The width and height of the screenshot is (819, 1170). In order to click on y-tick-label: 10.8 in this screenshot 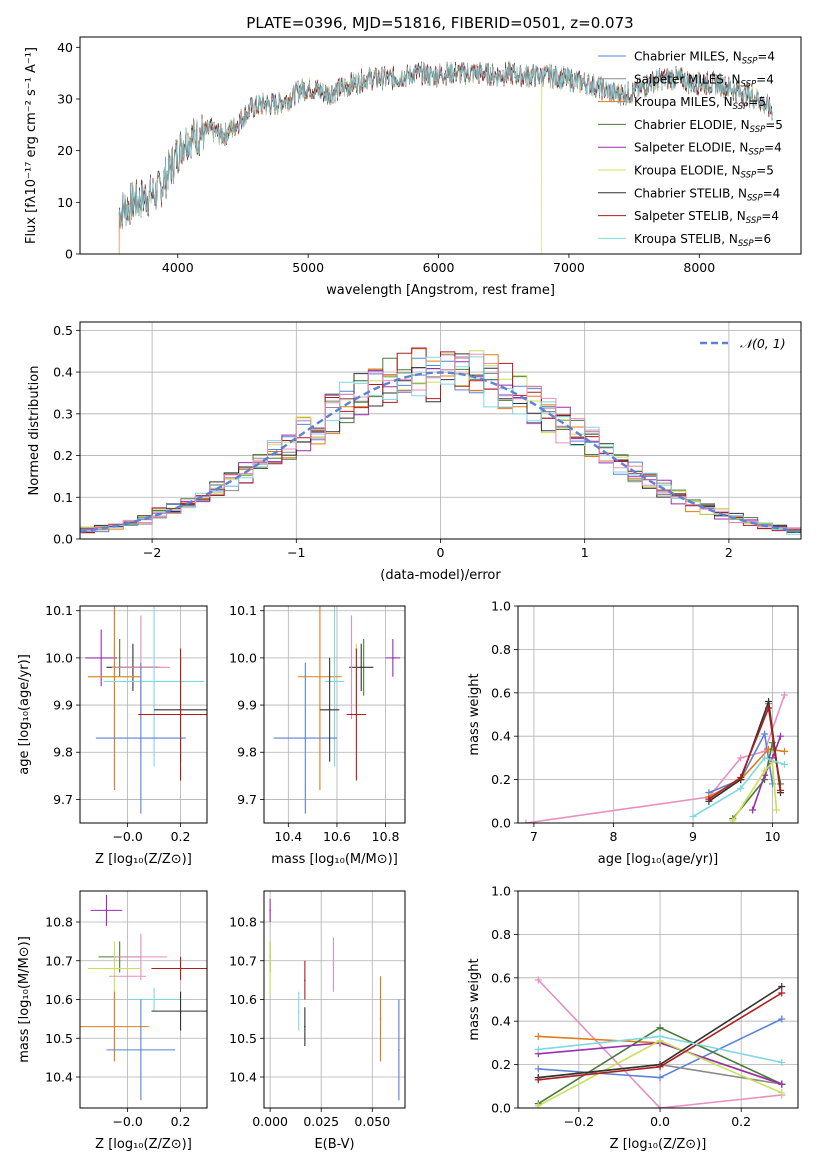, I will do `click(243, 922)`.